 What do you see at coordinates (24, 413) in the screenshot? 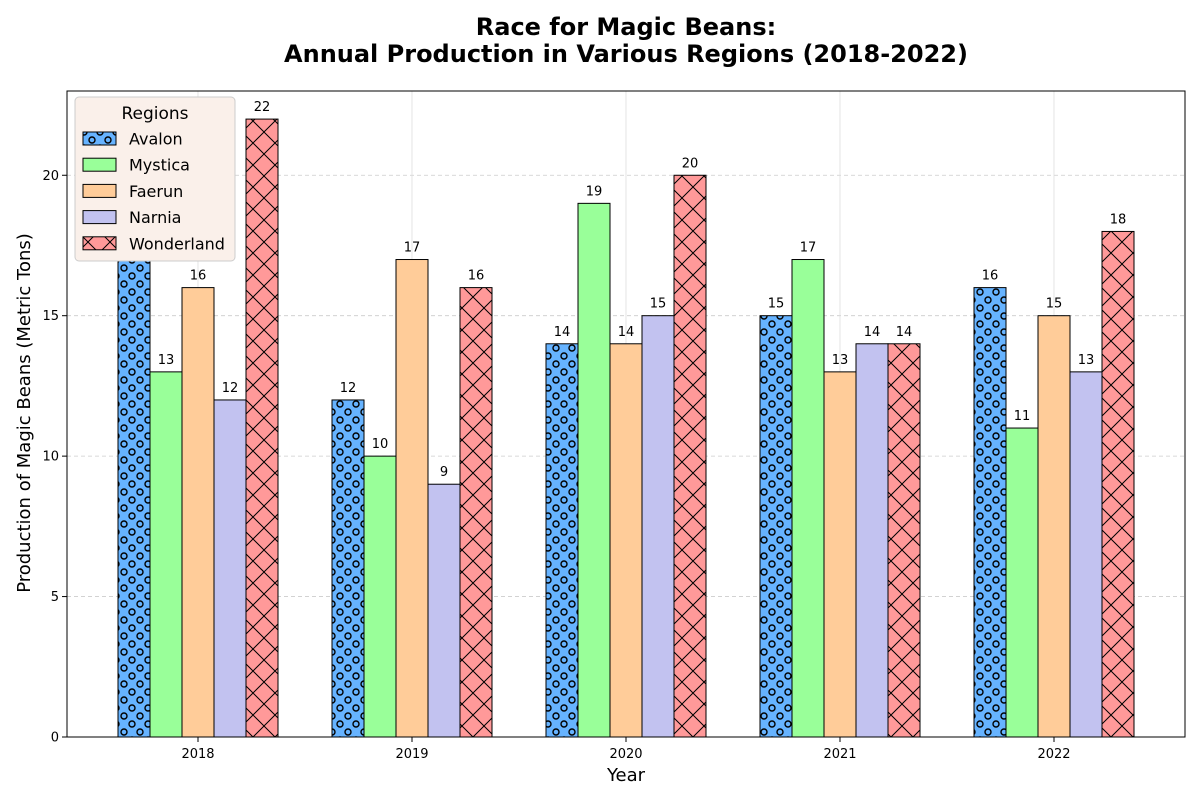
I see `y-axis-label: Production of Magic Beans (Metric Tons)` at bounding box center [24, 413].